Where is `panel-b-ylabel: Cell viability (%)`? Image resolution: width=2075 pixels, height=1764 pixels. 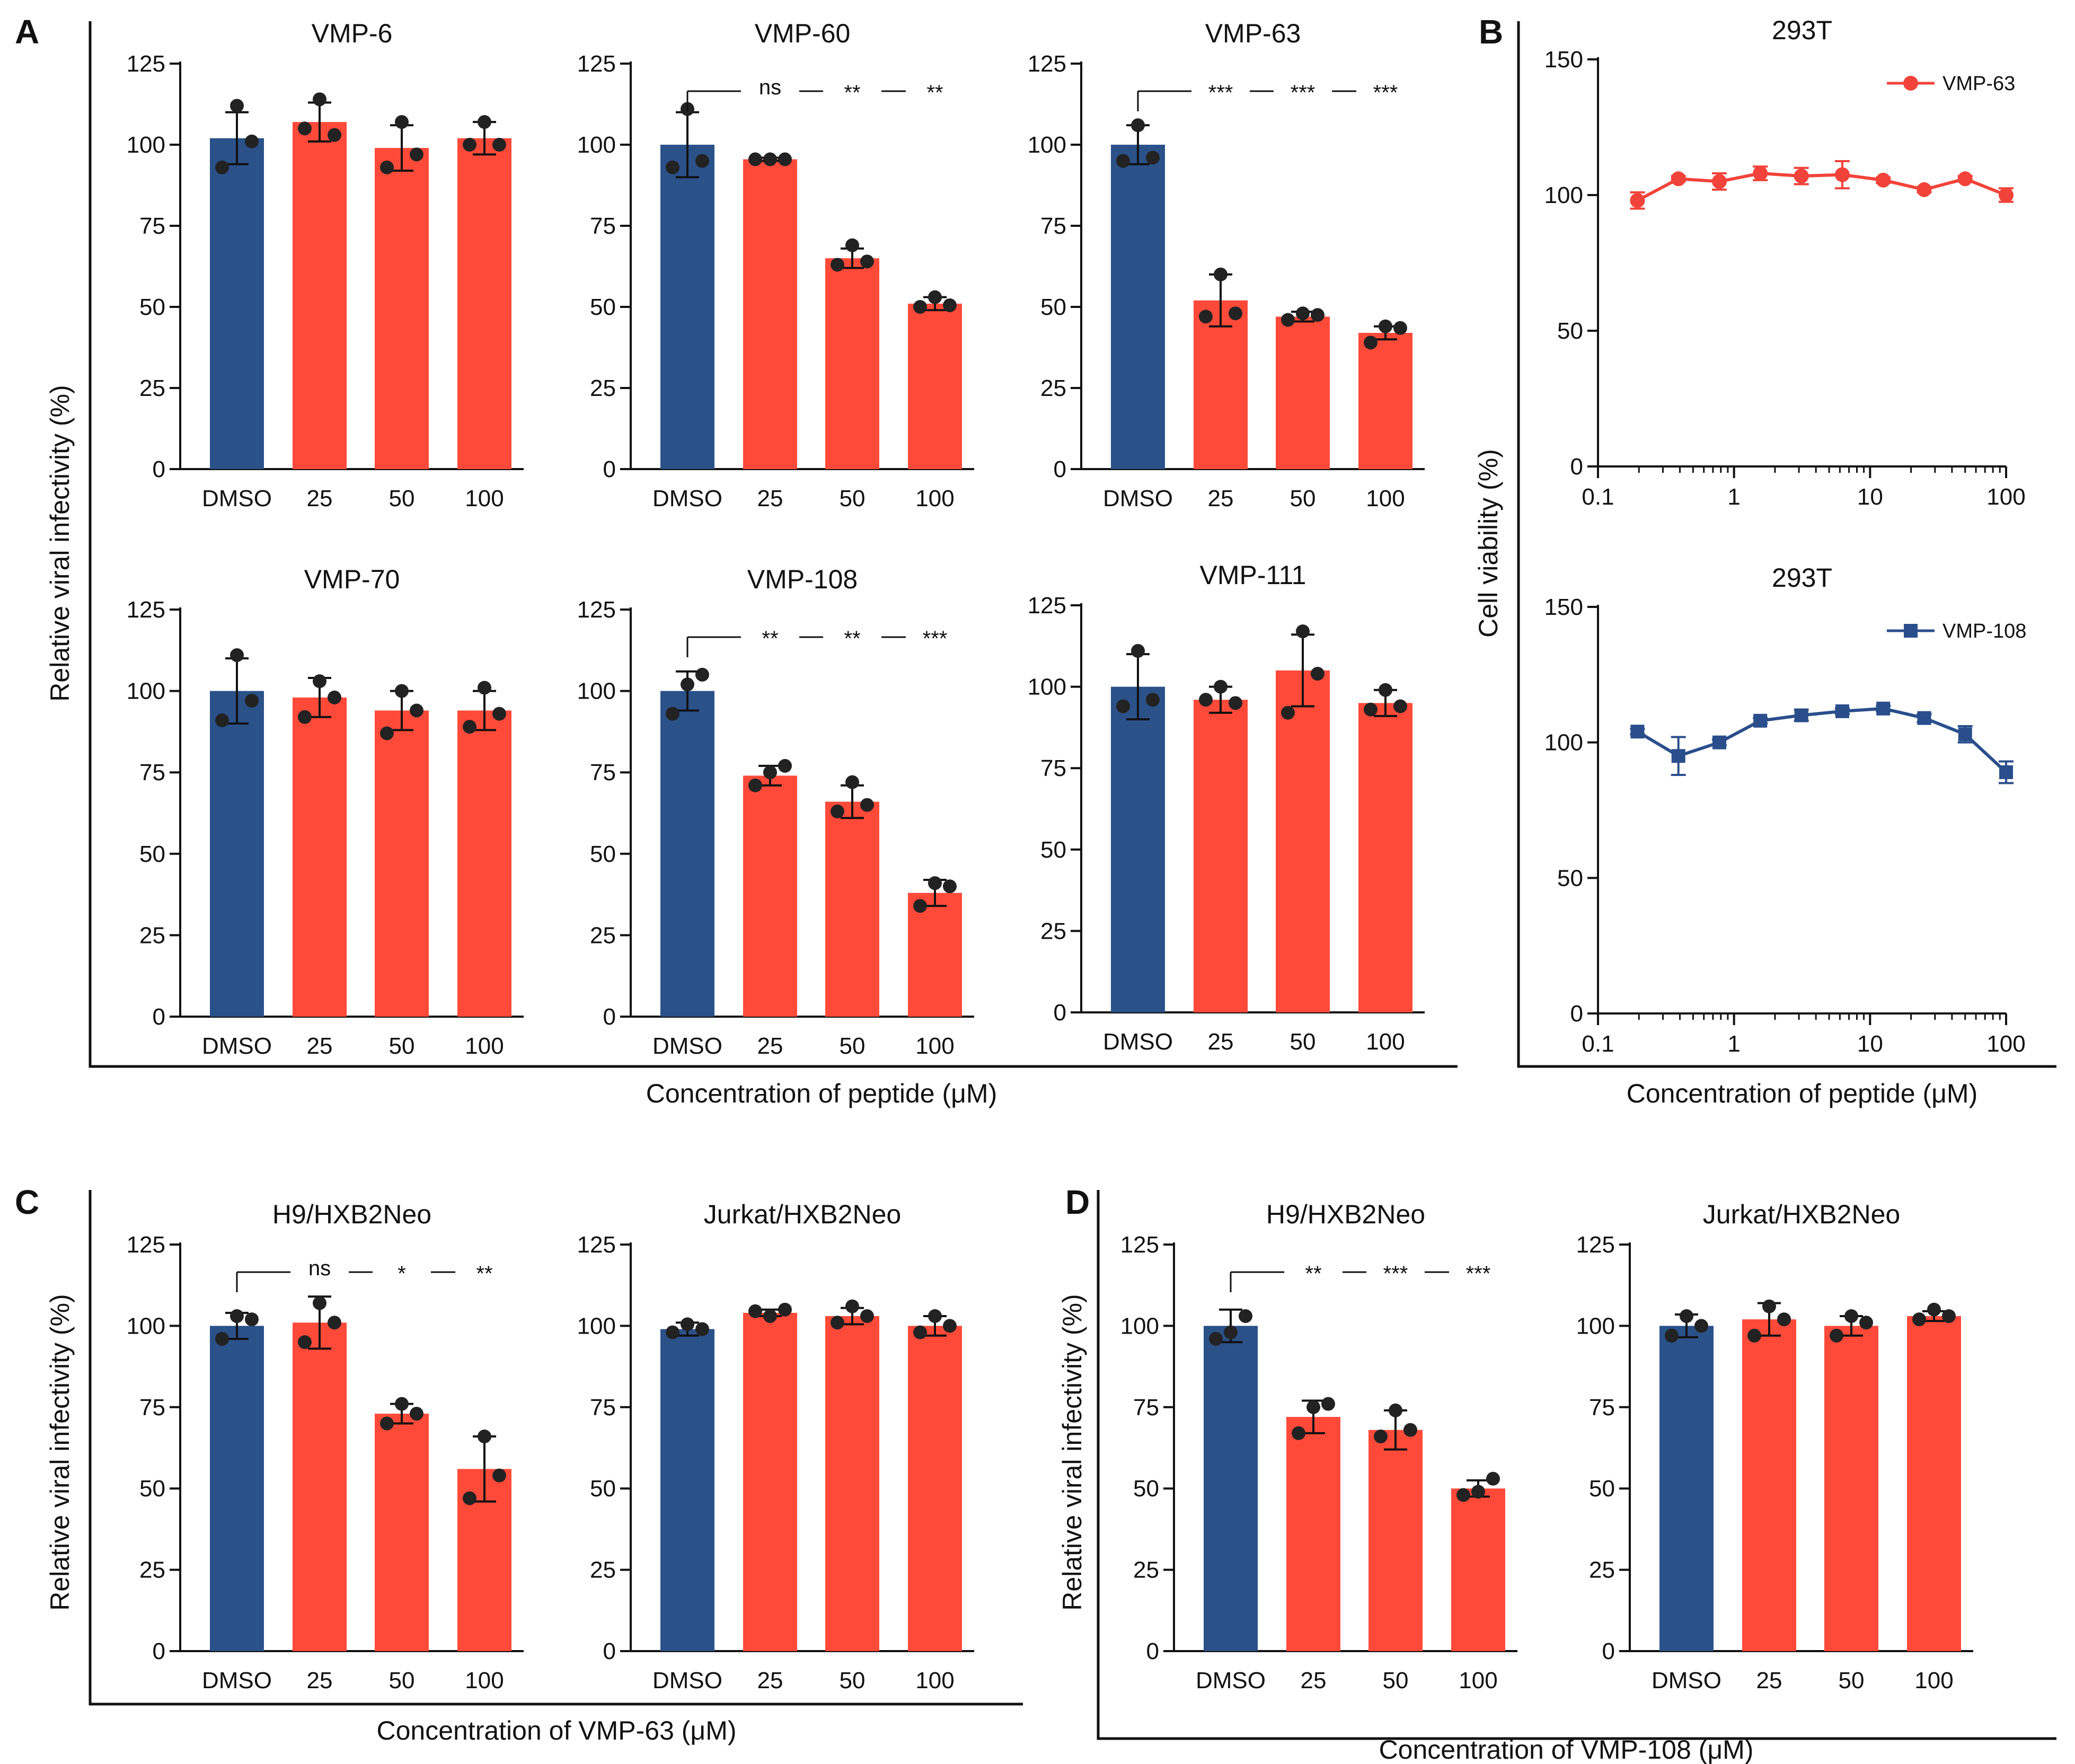
panel-b-ylabel: Cell viability (%) is located at coordinates (1488, 543).